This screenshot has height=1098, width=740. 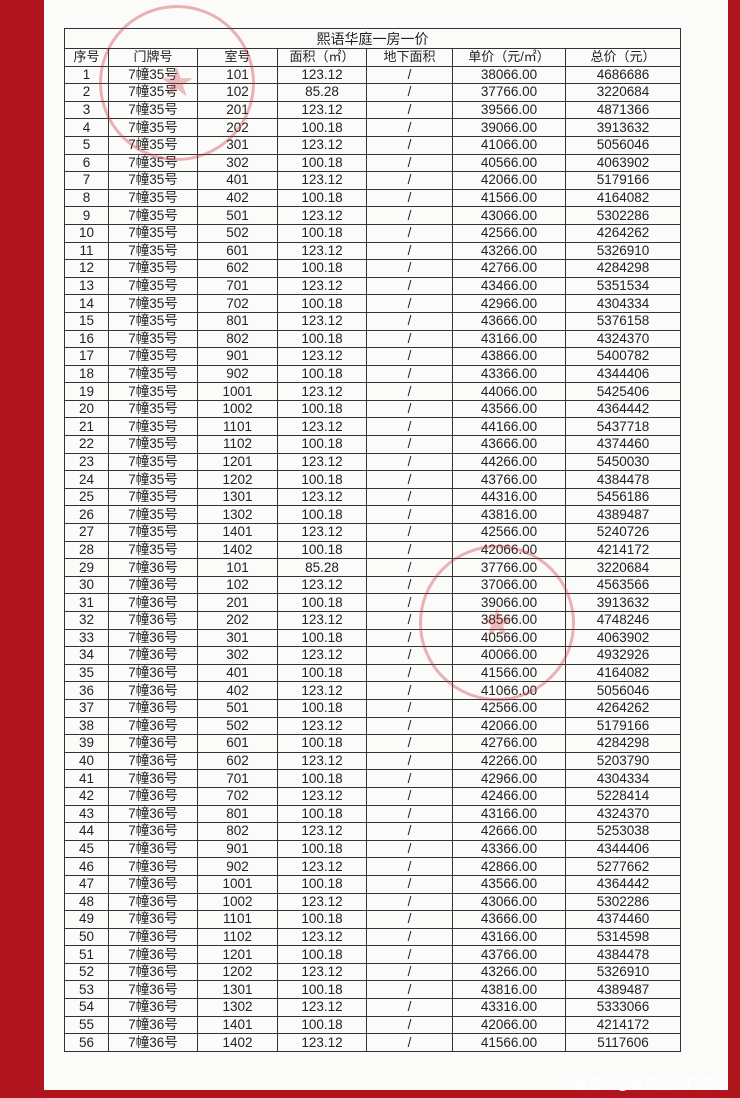 I want to click on cell-room: 401, so click(x=237, y=673).